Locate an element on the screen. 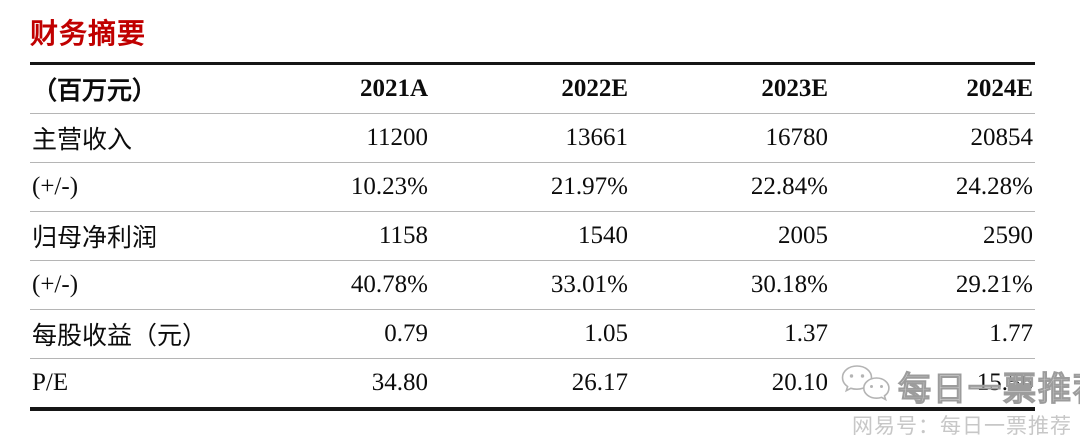 The width and height of the screenshot is (1080, 442). page-title: 财务摘要 is located at coordinates (88, 33).